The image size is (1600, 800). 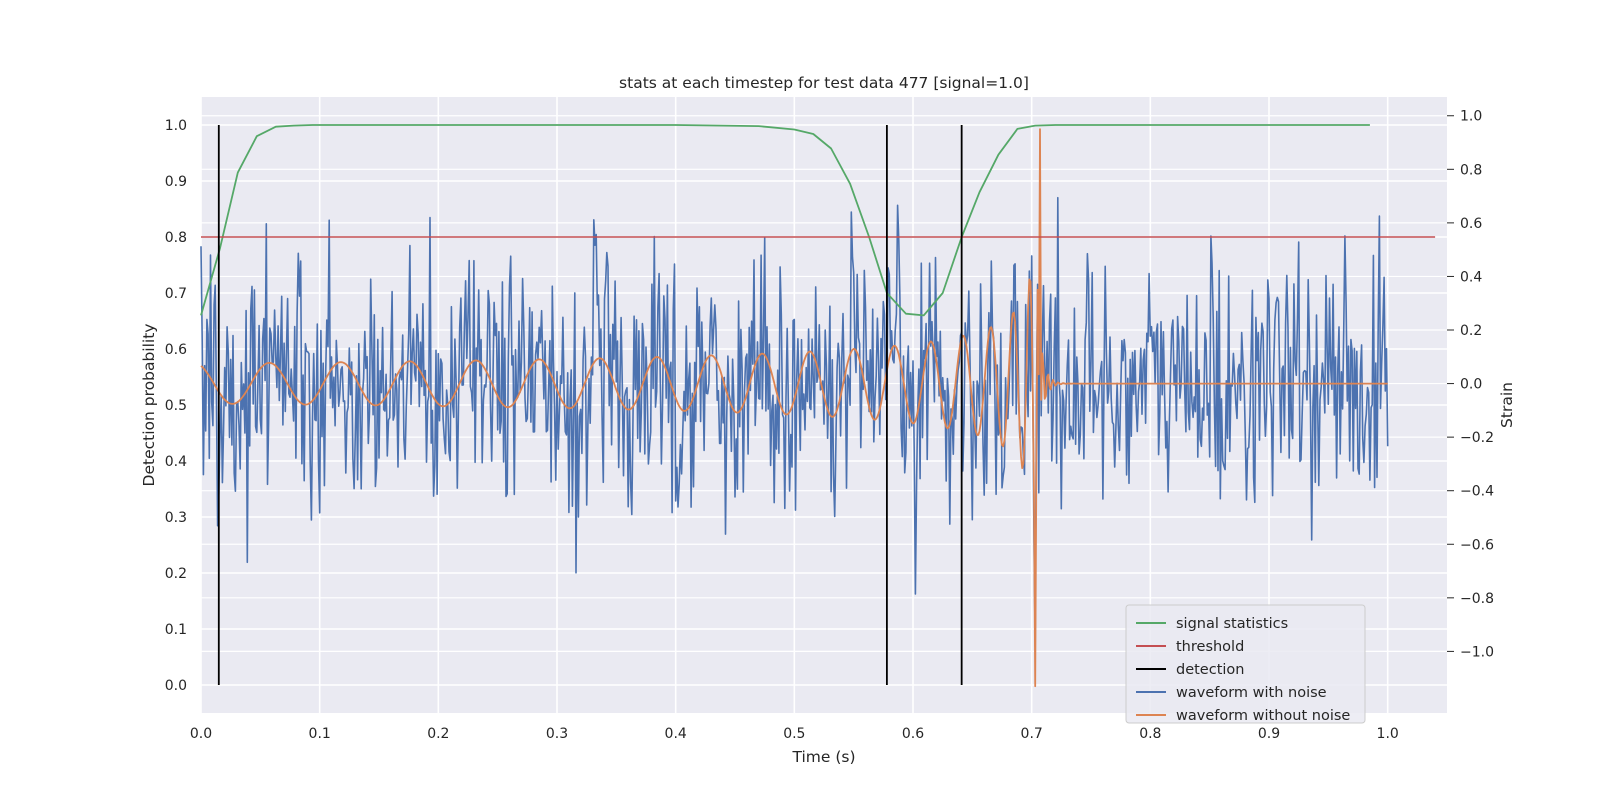 What do you see at coordinates (1388, 734) in the screenshot?
I see `x-tick-label: 1.0` at bounding box center [1388, 734].